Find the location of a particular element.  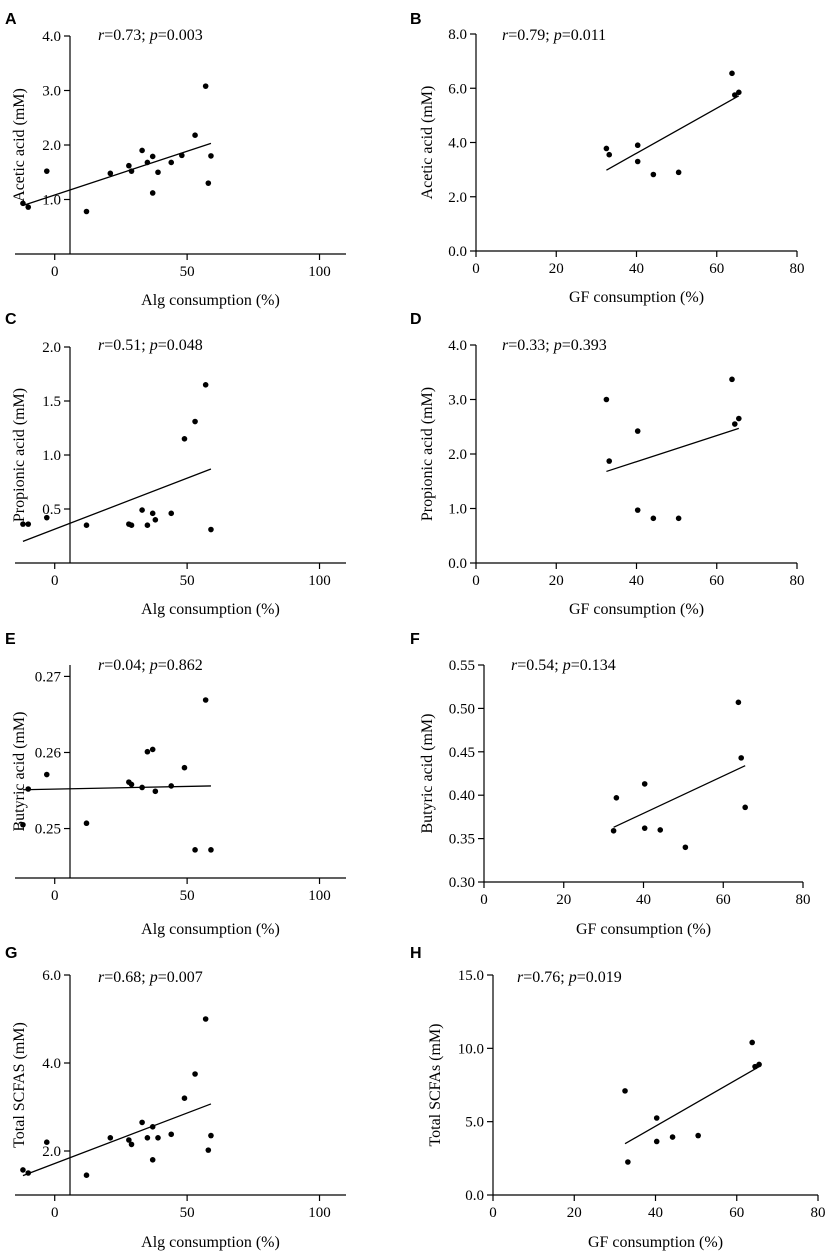

x-tick-label: 50 is located at coordinates (187, 581).